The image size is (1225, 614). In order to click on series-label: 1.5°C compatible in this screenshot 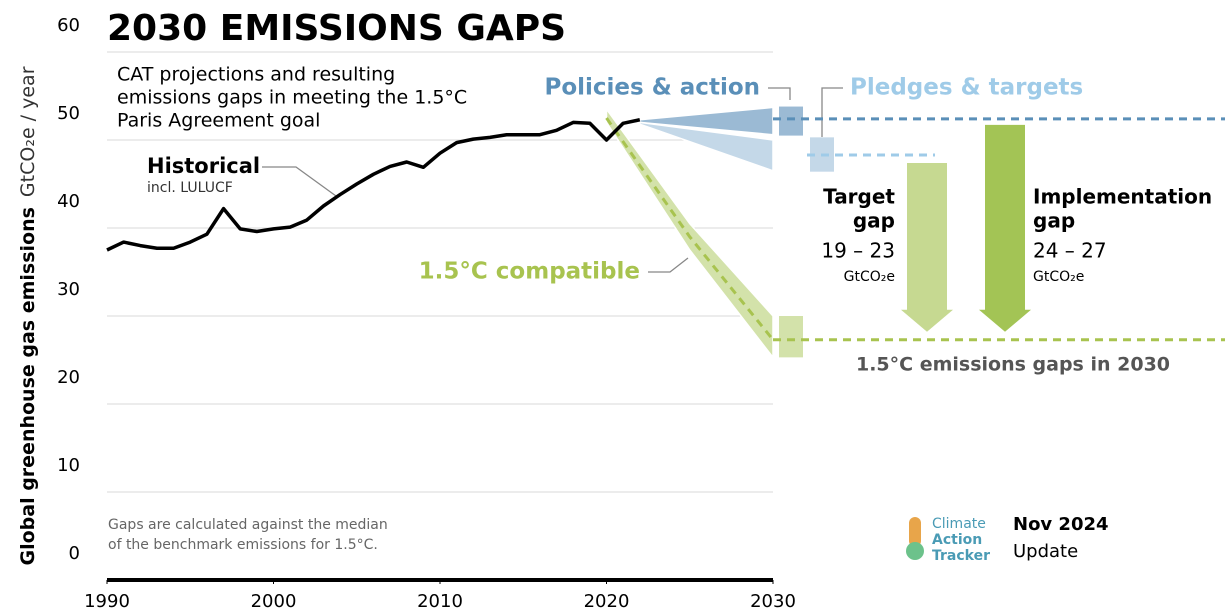, I will do `click(529, 272)`.